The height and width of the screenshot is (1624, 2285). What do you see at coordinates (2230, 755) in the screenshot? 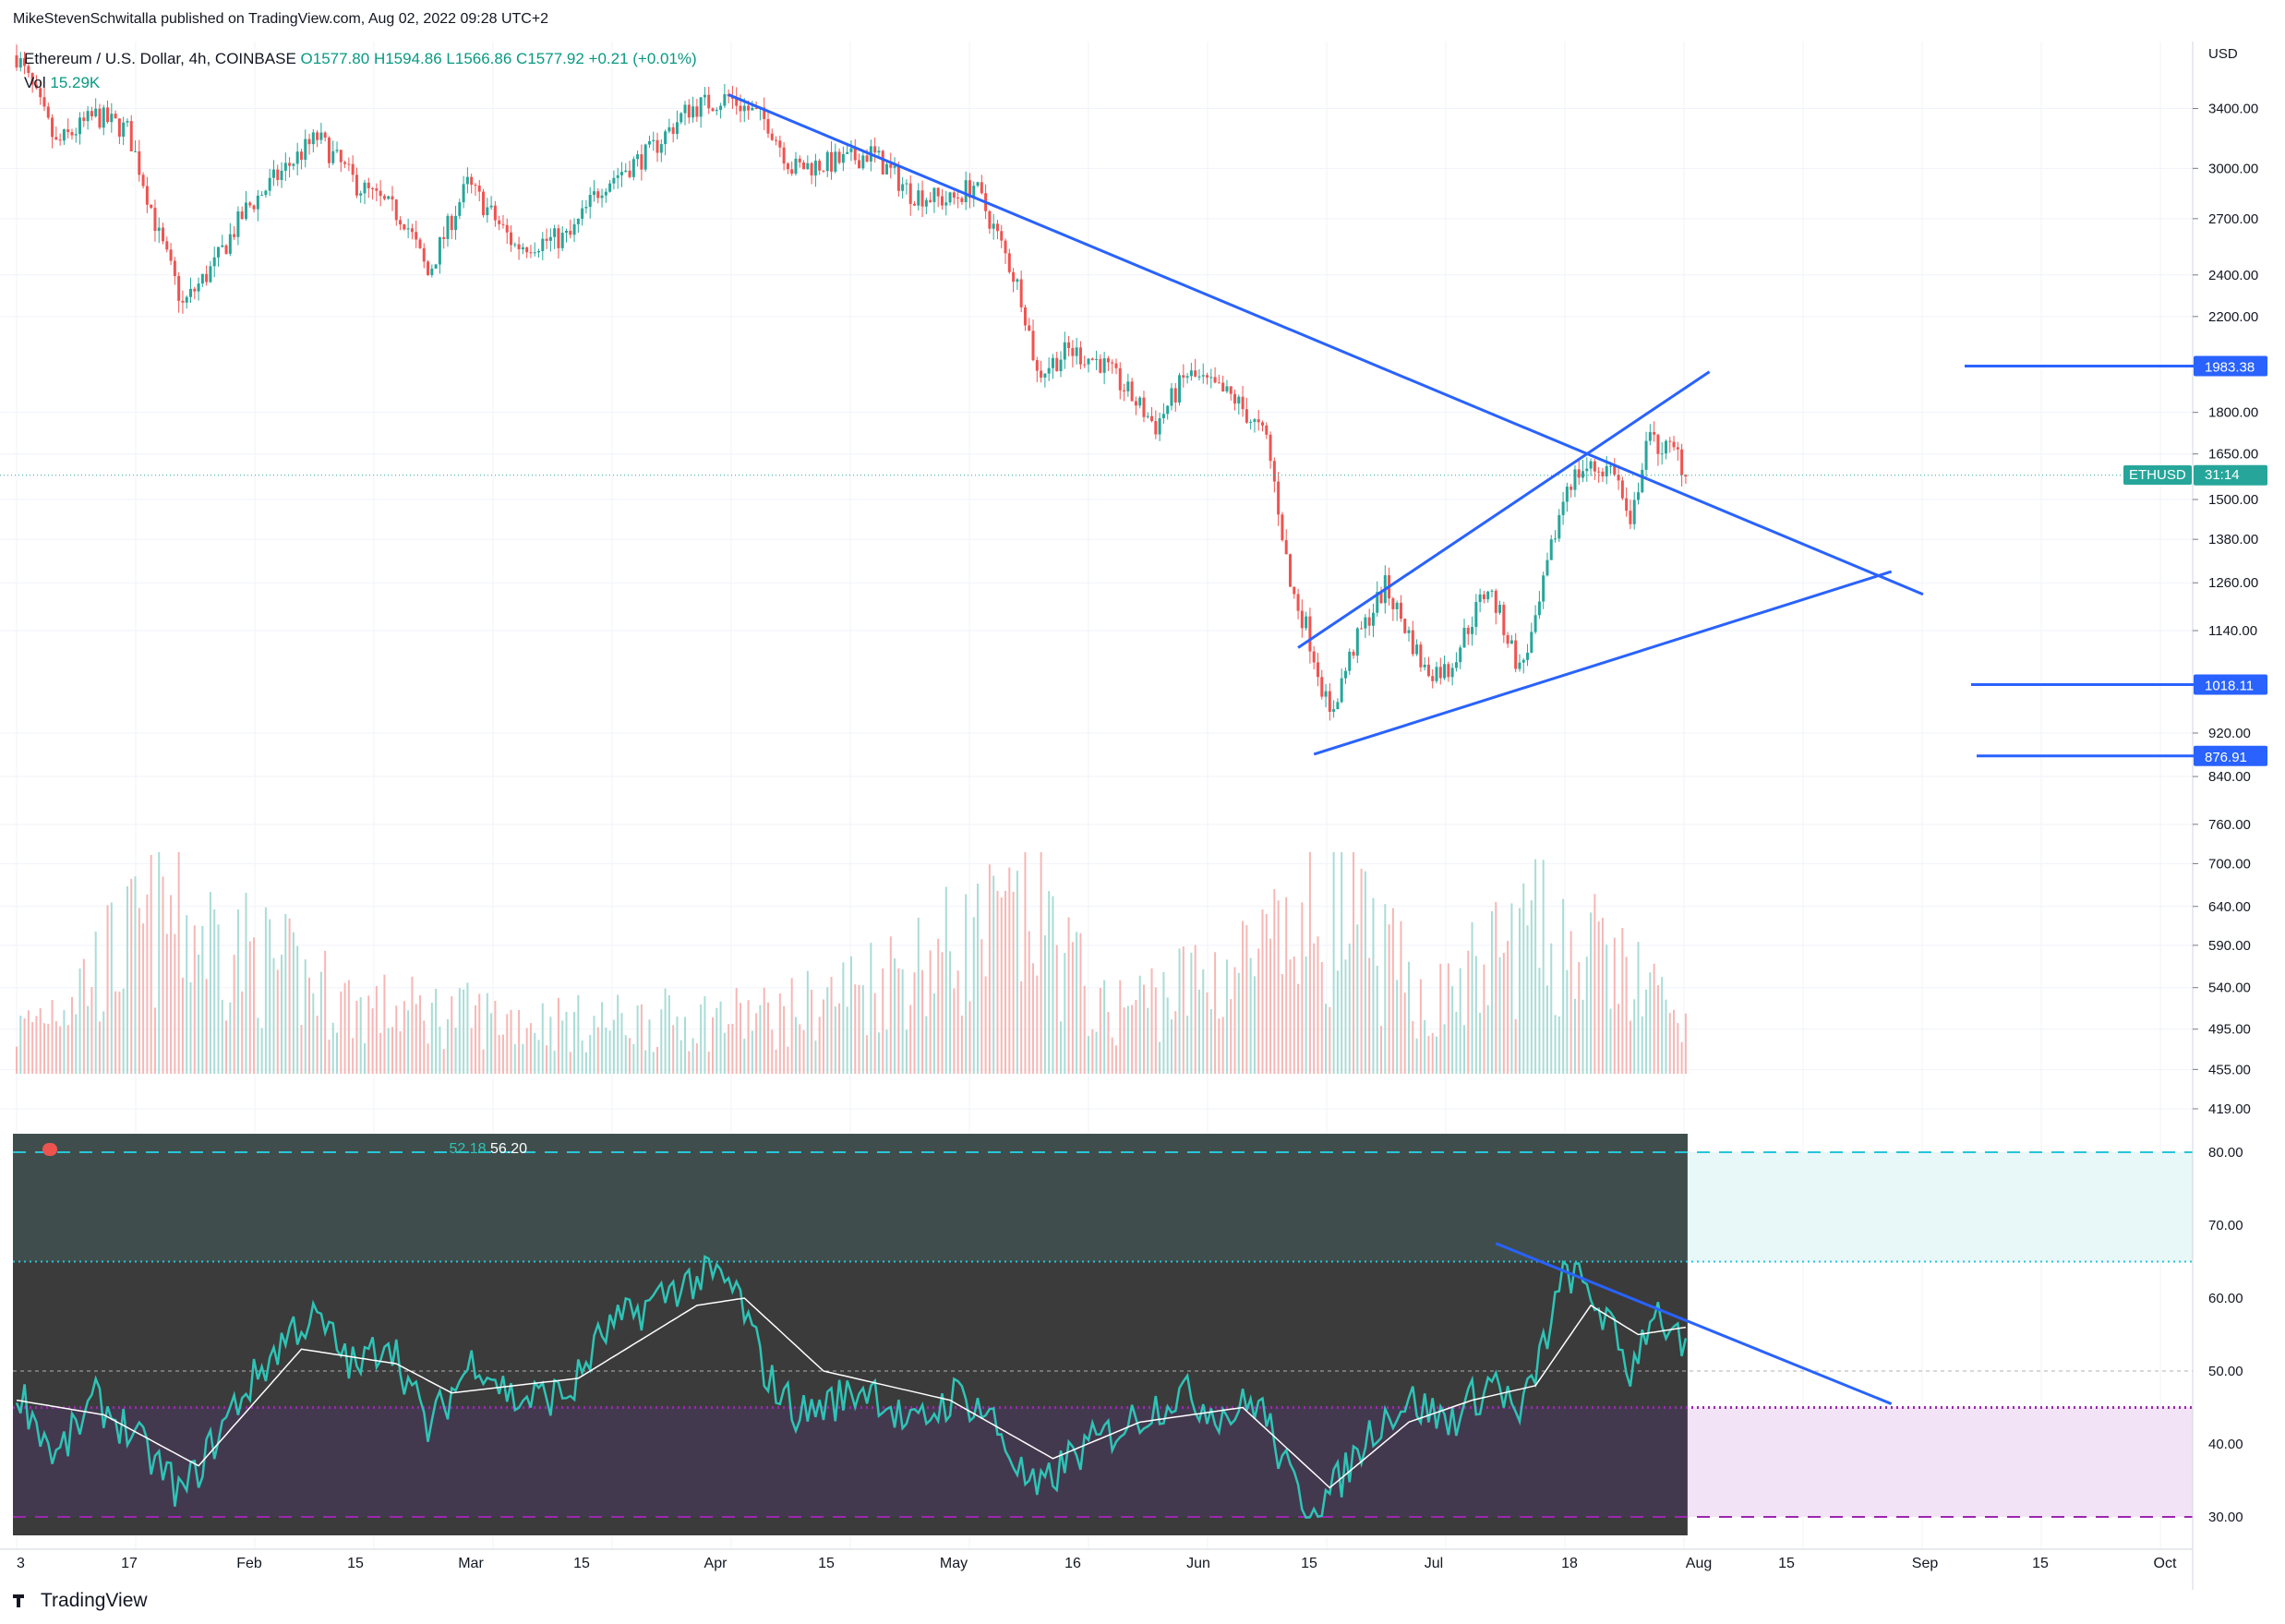
I see `level-price-badge` at bounding box center [2230, 755].